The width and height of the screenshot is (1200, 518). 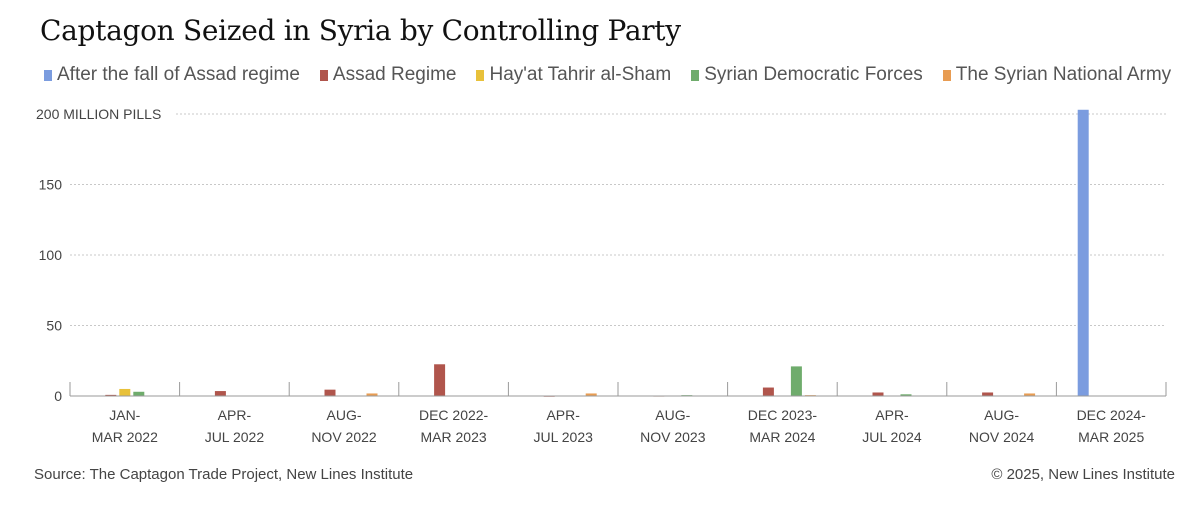 What do you see at coordinates (344, 437) in the screenshot?
I see `x-tick-label: NOV 2022` at bounding box center [344, 437].